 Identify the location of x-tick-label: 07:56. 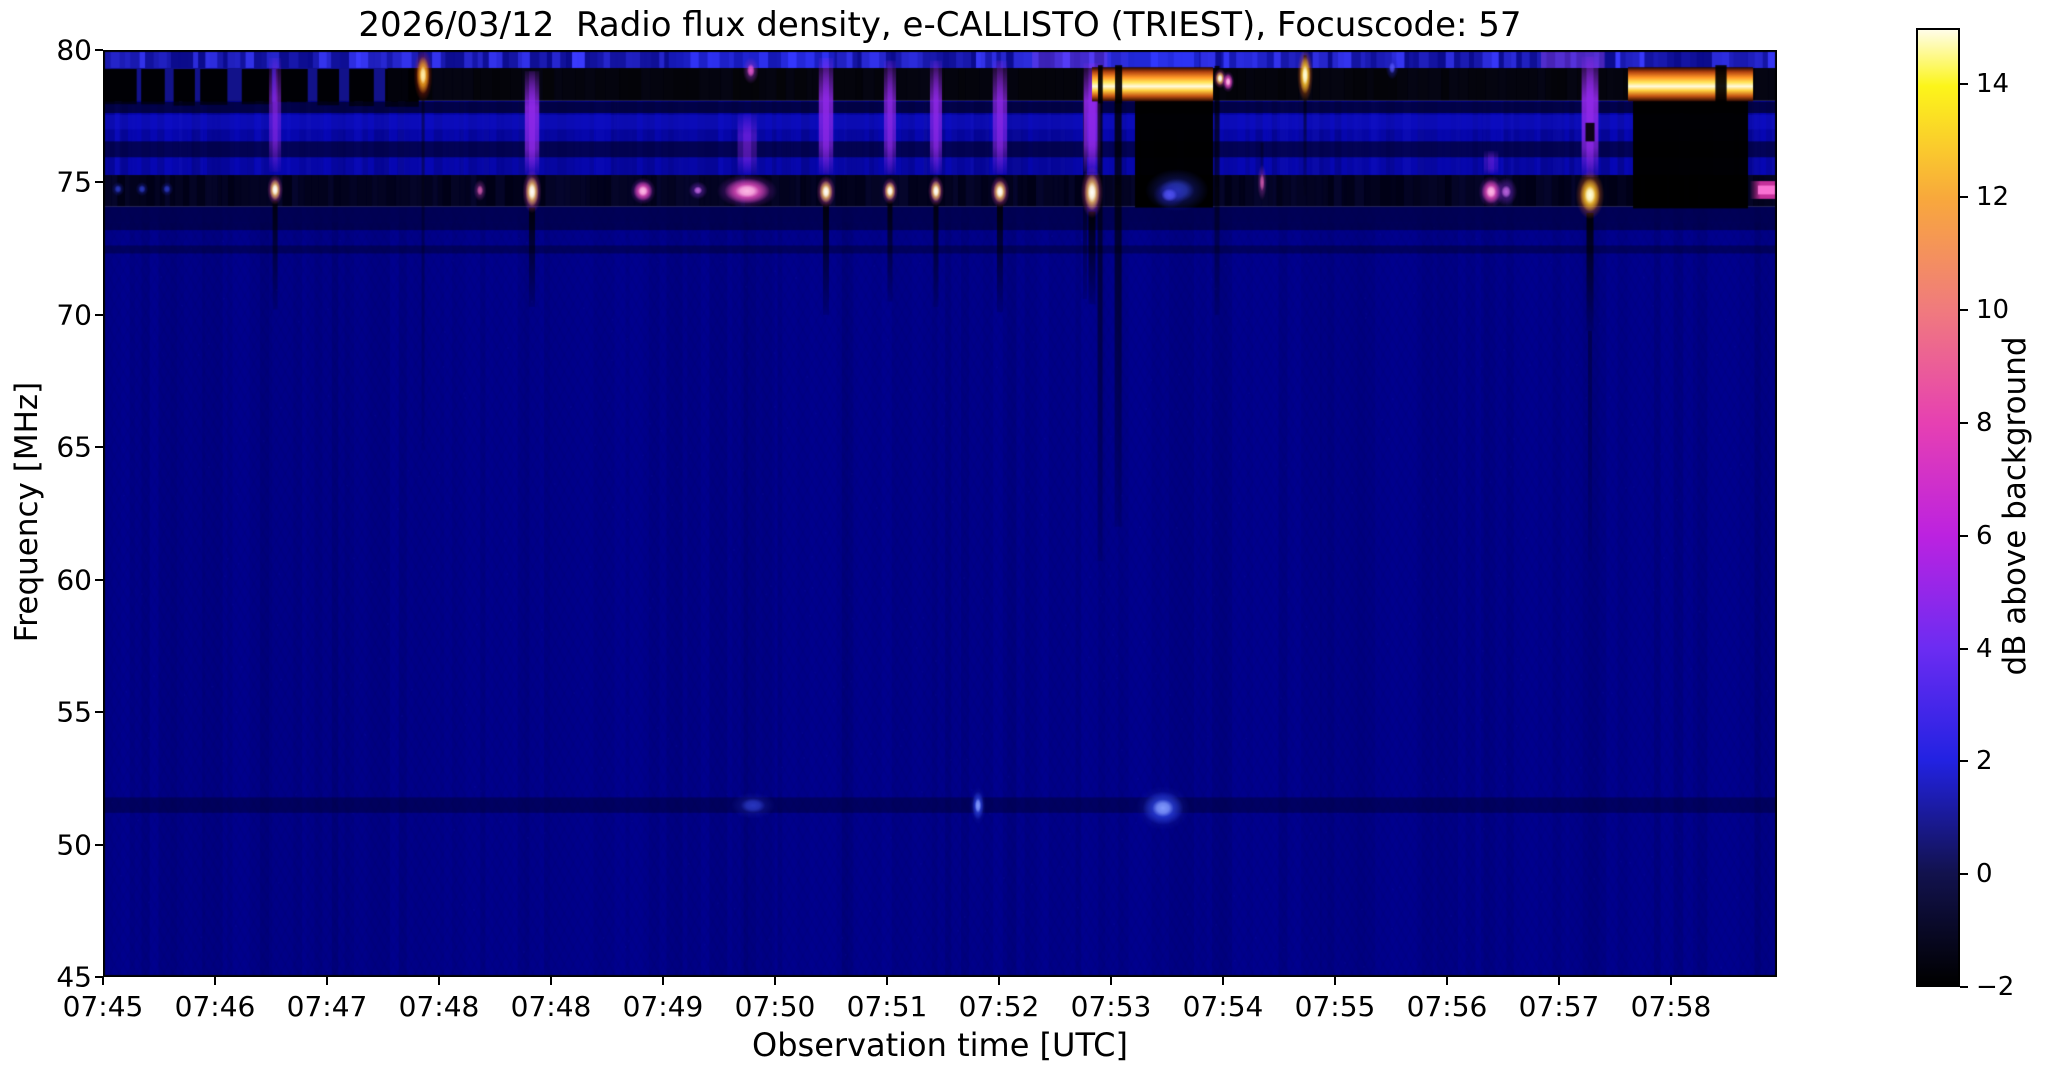
(1447, 1006).